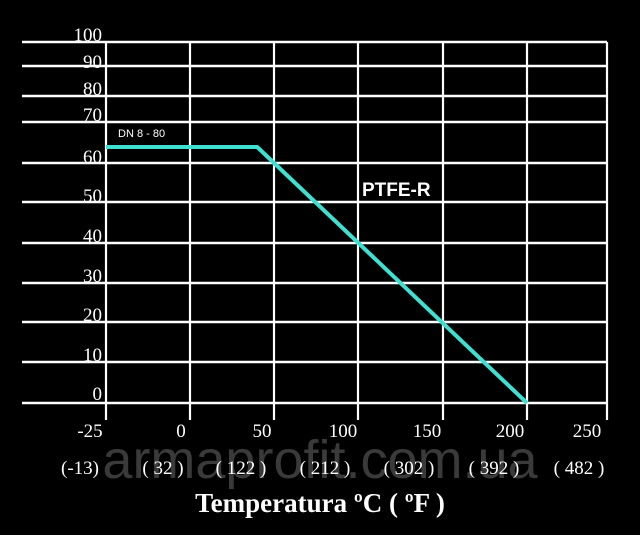 Image resolution: width=640 pixels, height=535 pixels. Describe the element at coordinates (92, 157) in the screenshot. I see `y-tick-label: 60` at that location.